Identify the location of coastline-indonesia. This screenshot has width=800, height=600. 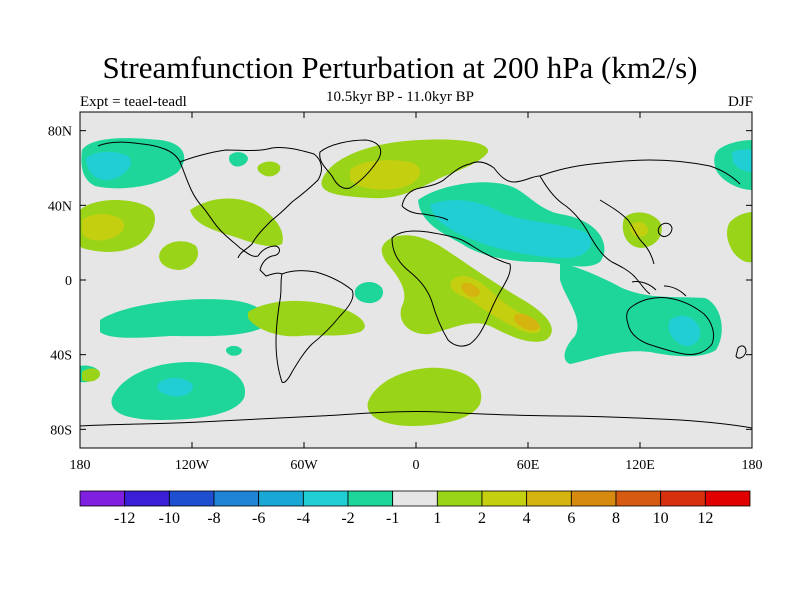
(659, 289).